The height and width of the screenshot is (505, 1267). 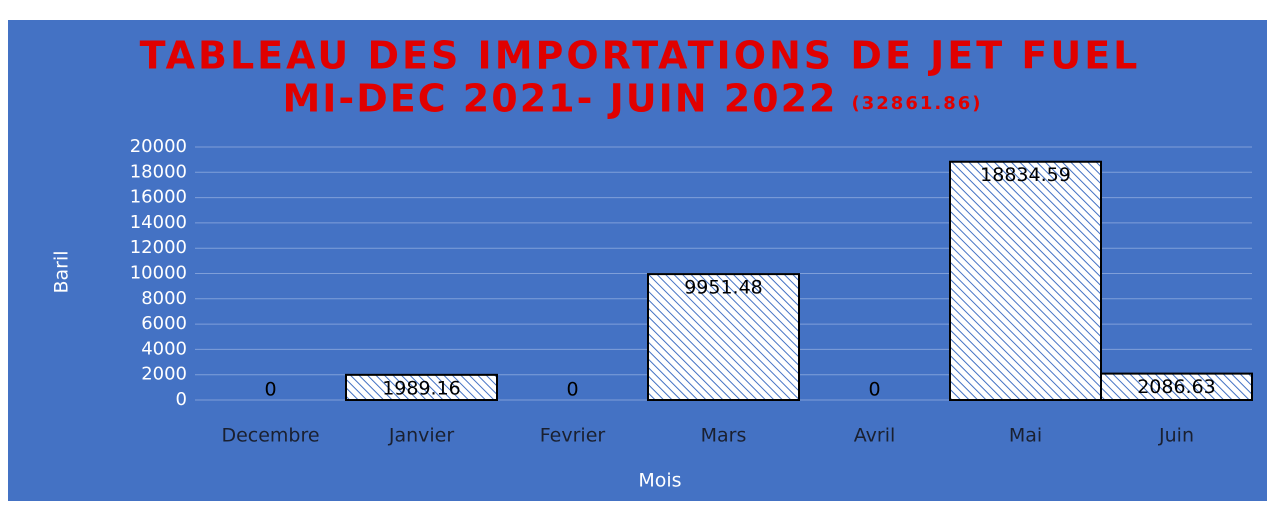 I want to click on y-tick-label: 6000, so click(x=164, y=323).